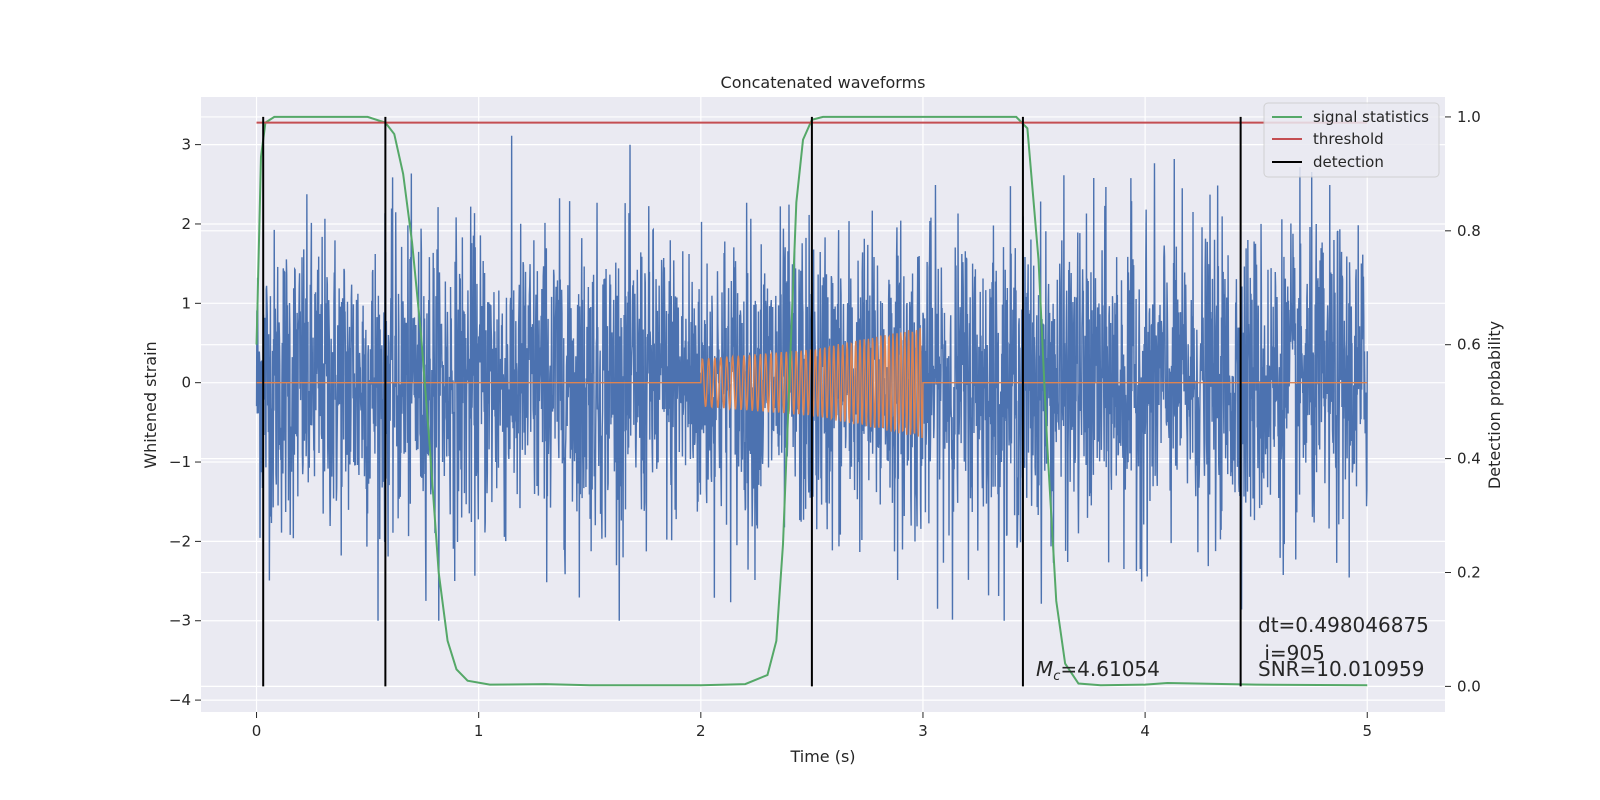 The height and width of the screenshot is (800, 1600). What do you see at coordinates (1109, 669) in the screenshot?
I see `annotation-mc-value: =4.61054` at bounding box center [1109, 669].